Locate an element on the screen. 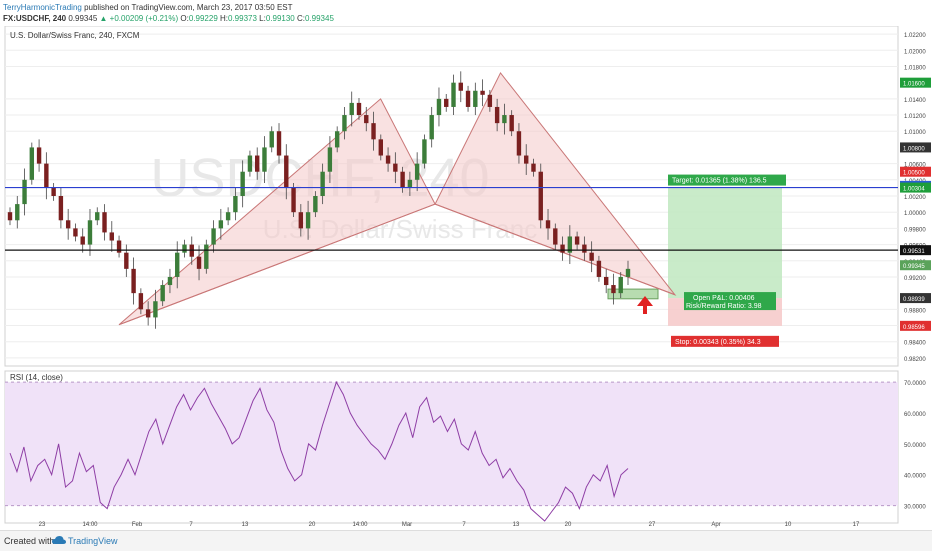 The width and height of the screenshot is (932, 551). y-tick-label: 1.00600 is located at coordinates (915, 166).